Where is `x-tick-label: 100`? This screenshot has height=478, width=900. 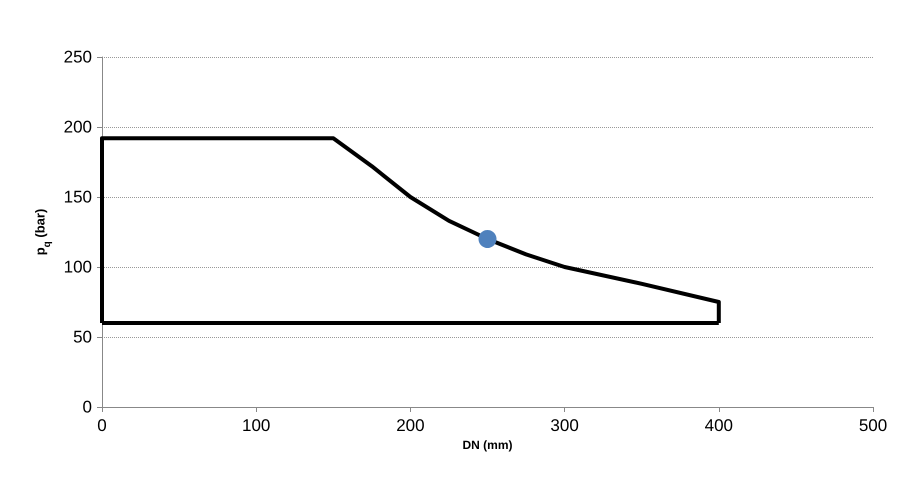
x-tick-label: 100 is located at coordinates (256, 425).